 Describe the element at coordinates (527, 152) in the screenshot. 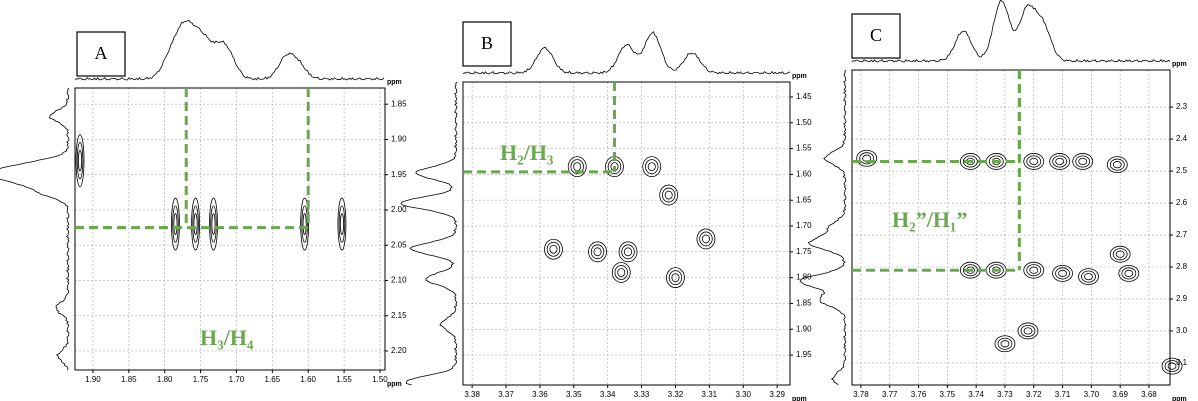

I see `annotation: H₂/H₃` at that location.